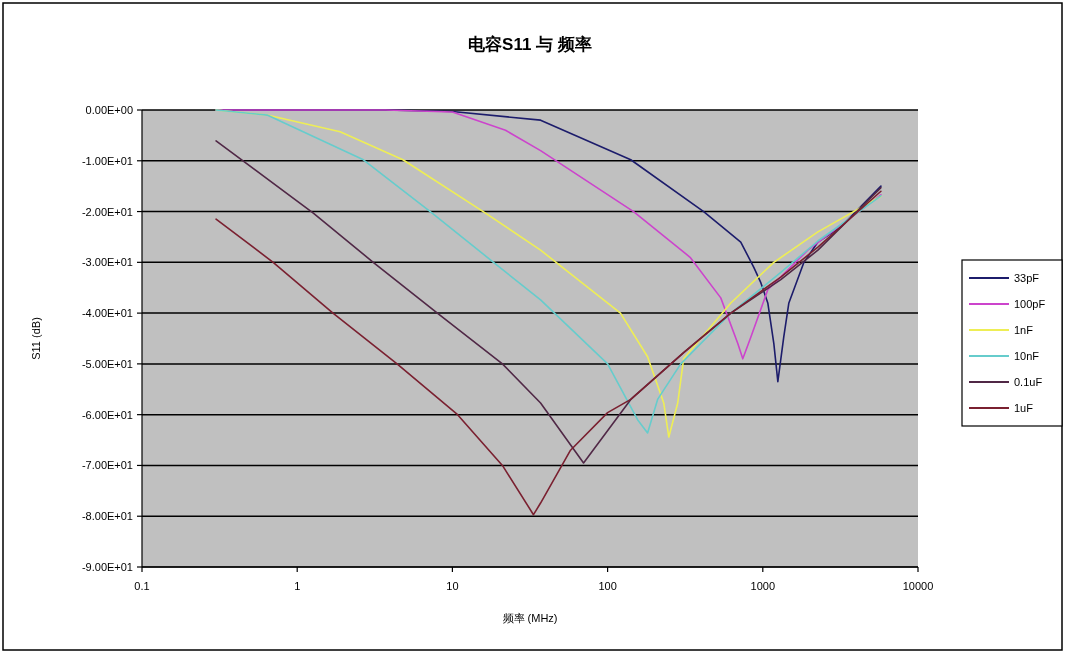 The image size is (1065, 653). I want to click on y-axis-title: S11 (dB), so click(36, 338).